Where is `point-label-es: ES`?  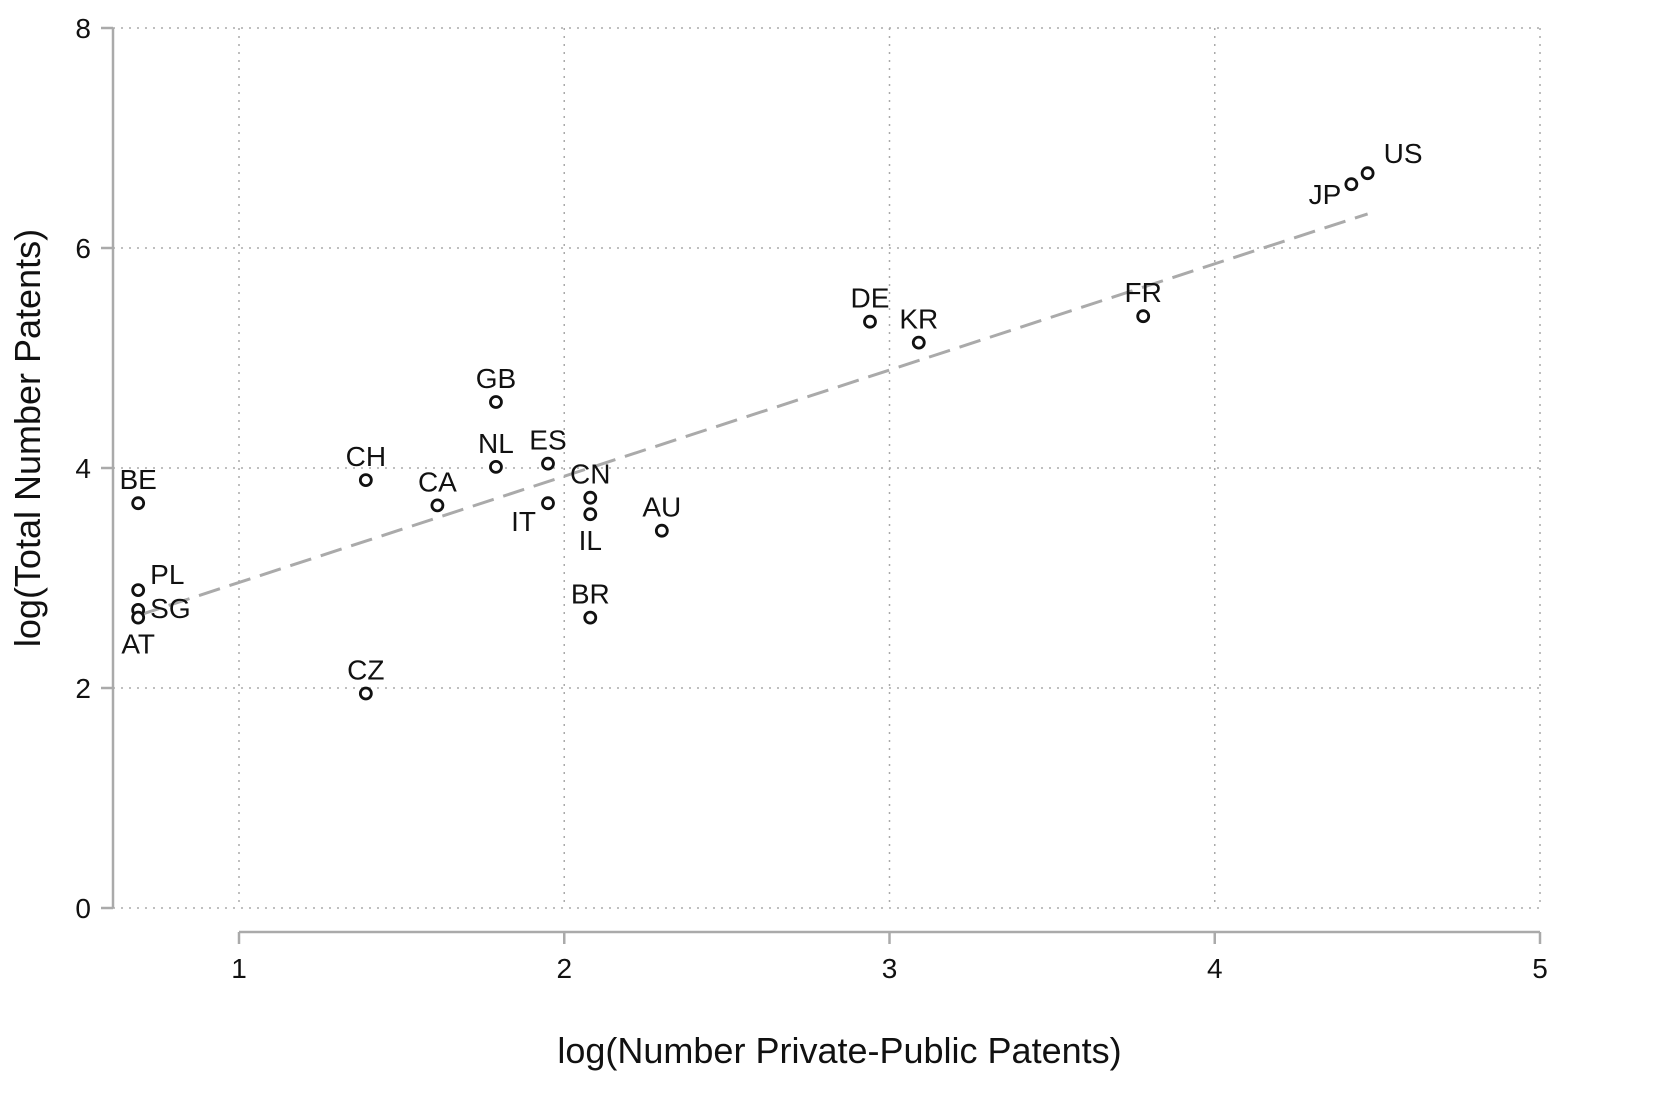 point-label-es: ES is located at coordinates (547, 440).